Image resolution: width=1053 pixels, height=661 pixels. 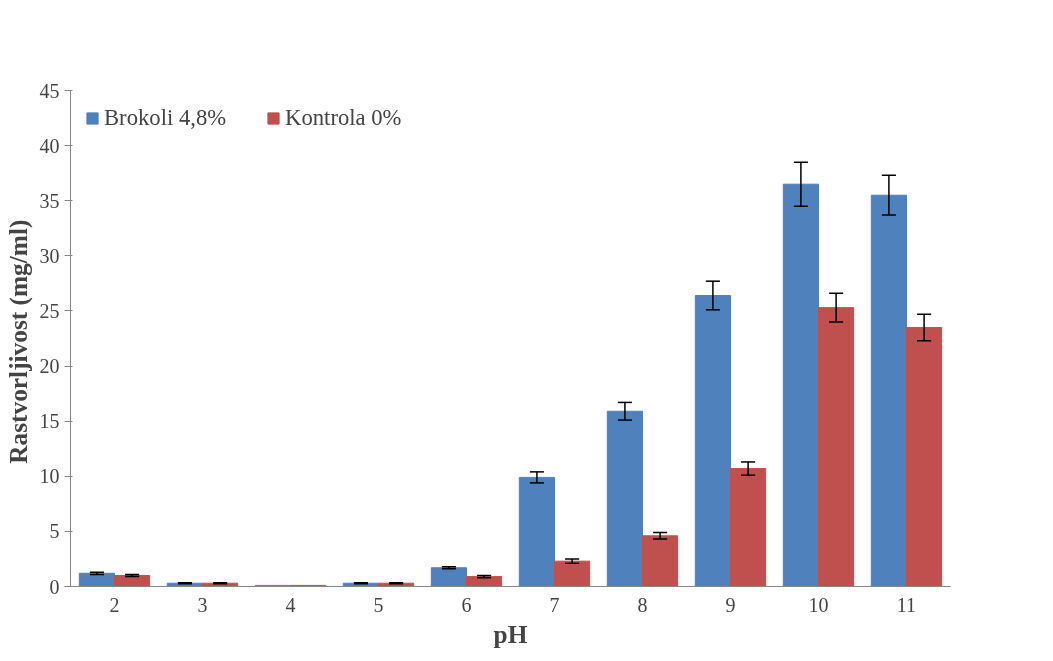 I want to click on x-tick-label: 7, so click(x=554, y=604).